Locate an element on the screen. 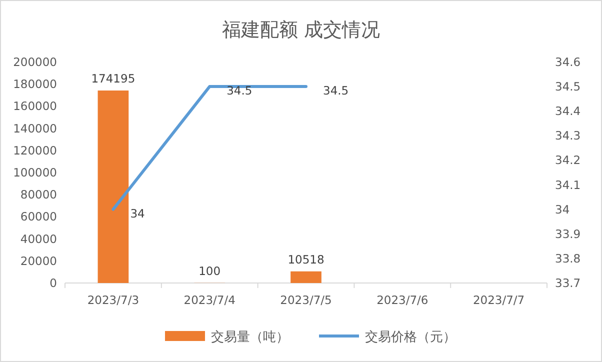 The image size is (602, 362). y-tick-label: 120000 is located at coordinates (35, 150).